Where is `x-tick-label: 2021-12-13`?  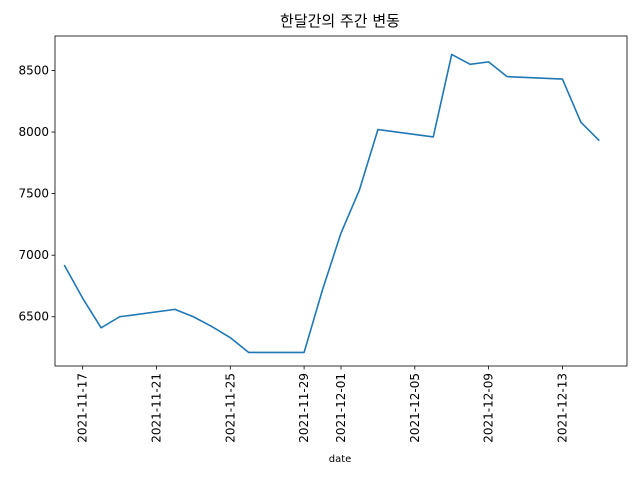
x-tick-label: 2021-12-13 is located at coordinates (562, 408).